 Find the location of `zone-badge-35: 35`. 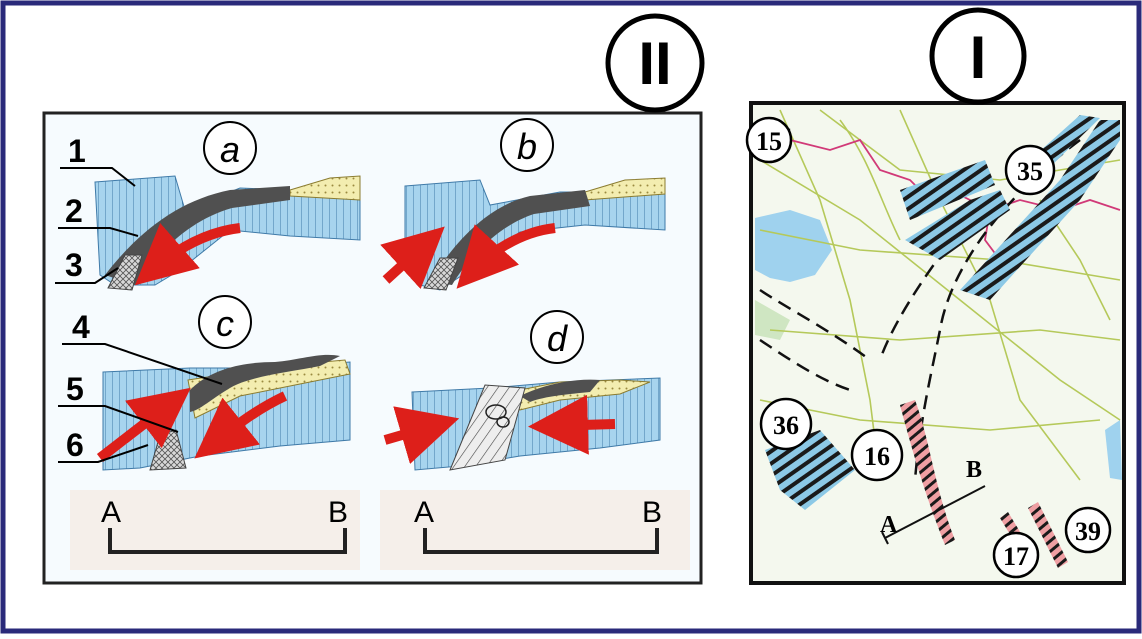

zone-badge-35: 35 is located at coordinates (1030, 170).